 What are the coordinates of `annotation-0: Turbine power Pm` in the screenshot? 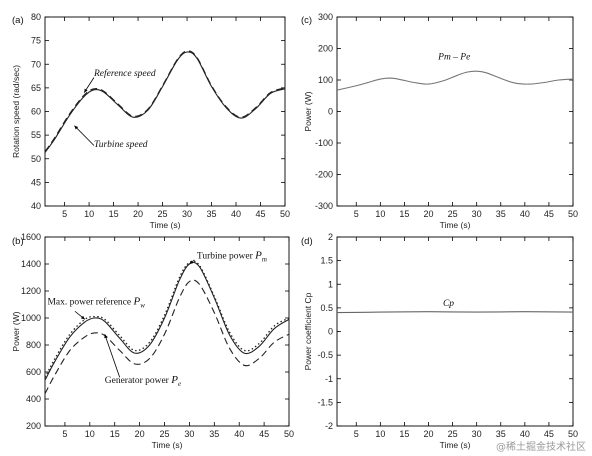 It's located at (232, 257).